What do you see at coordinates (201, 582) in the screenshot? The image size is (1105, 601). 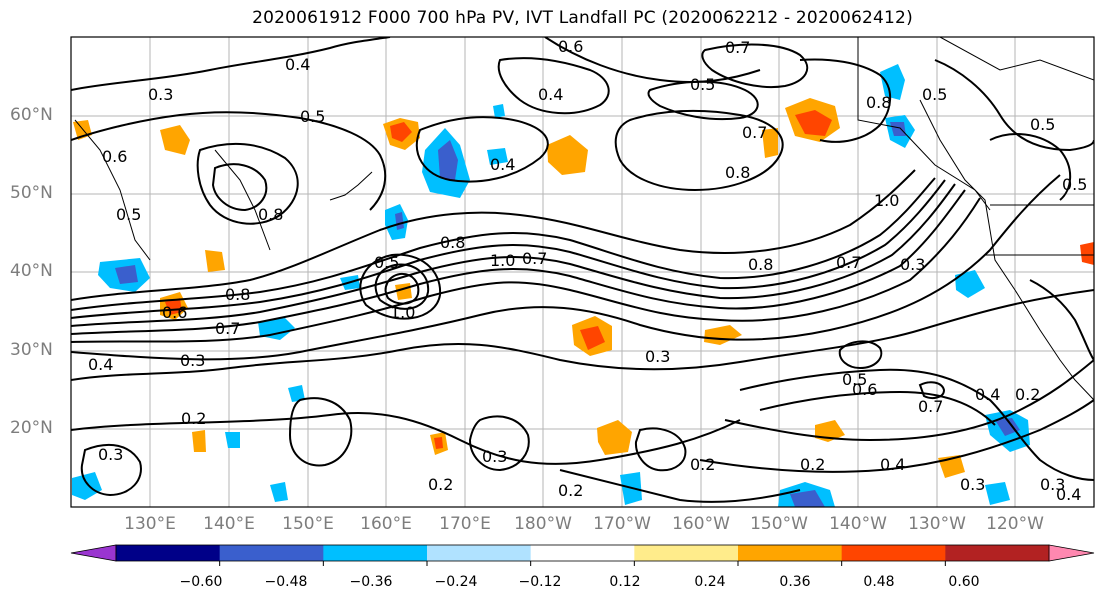 I see `colorbar-tick-label: −0.60` at bounding box center [201, 582].